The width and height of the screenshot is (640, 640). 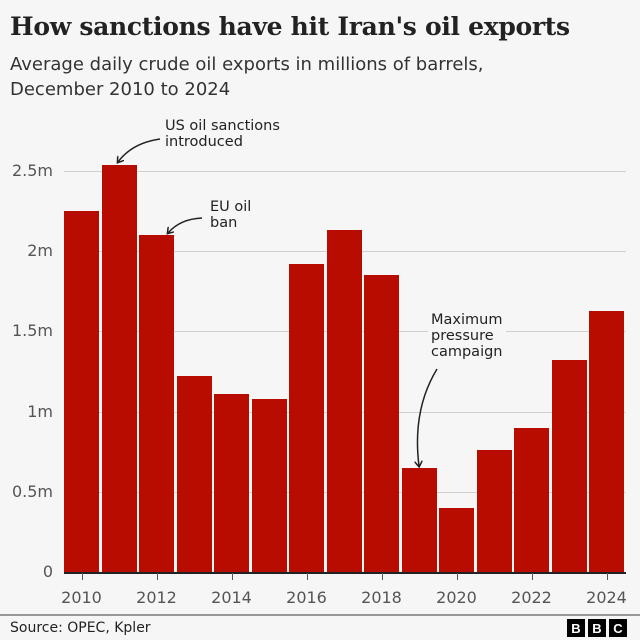 What do you see at coordinates (32, 330) in the screenshot?
I see `y-tick-label: 1.5m` at bounding box center [32, 330].